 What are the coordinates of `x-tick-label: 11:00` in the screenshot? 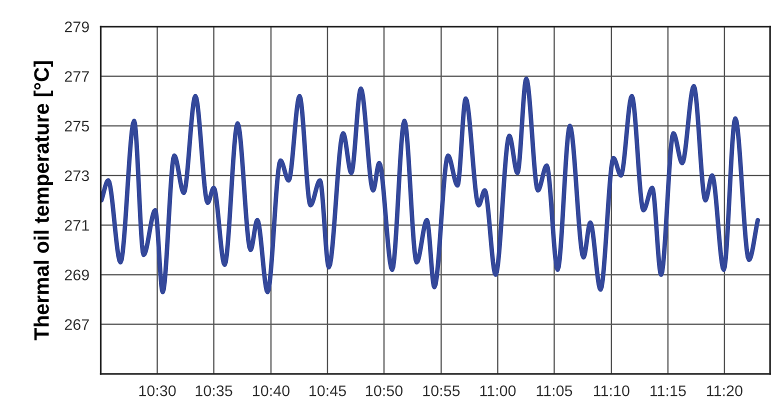 It's located at (498, 390).